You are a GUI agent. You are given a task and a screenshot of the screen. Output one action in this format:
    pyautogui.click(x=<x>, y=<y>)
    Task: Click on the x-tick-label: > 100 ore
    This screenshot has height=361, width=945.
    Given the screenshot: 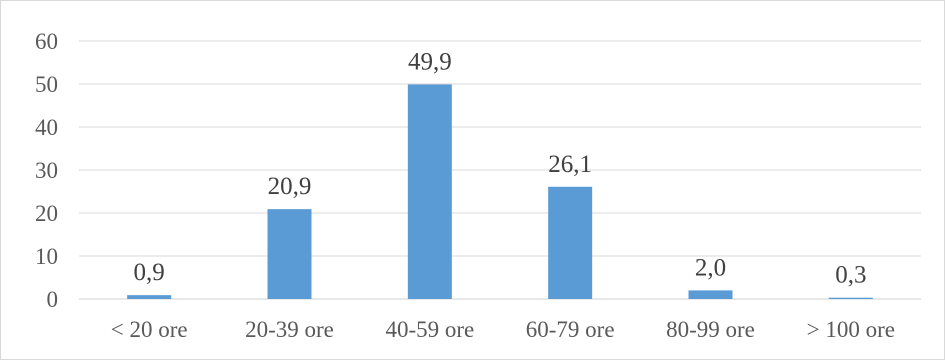 What is the action you would take?
    pyautogui.click(x=851, y=329)
    